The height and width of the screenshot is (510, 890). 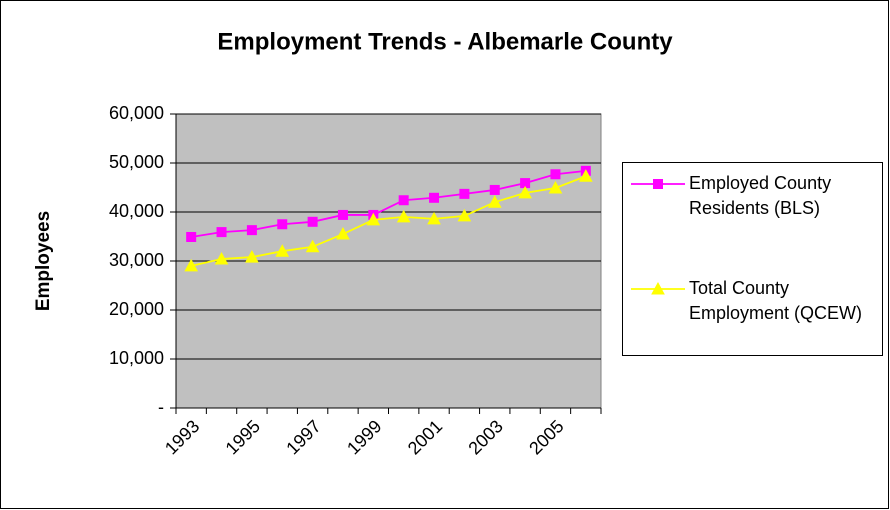 What do you see at coordinates (136, 211) in the screenshot?
I see `y-tick-label: 40,000` at bounding box center [136, 211].